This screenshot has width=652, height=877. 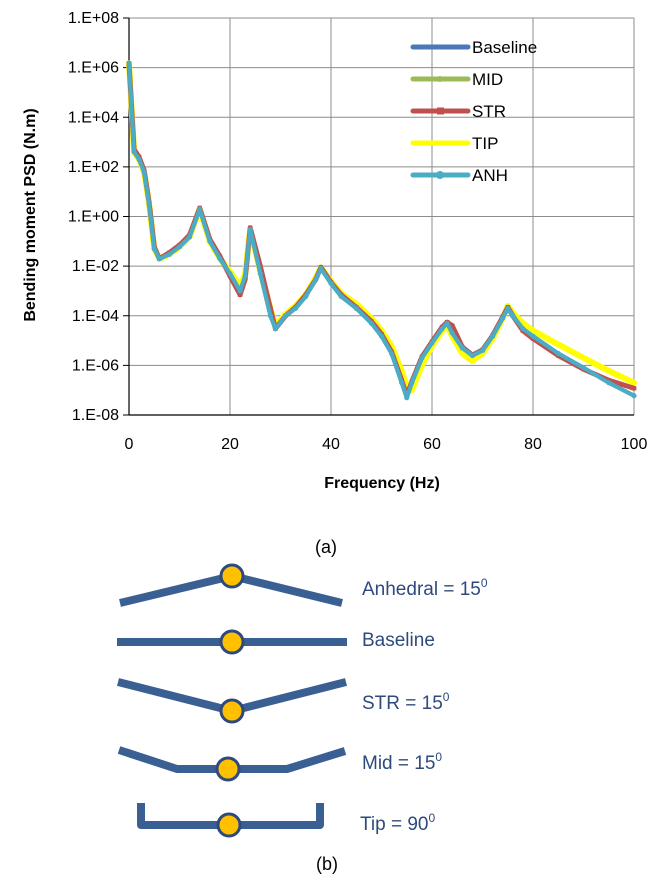 What do you see at coordinates (440, 79) in the screenshot?
I see `legend-marker-mid` at bounding box center [440, 79].